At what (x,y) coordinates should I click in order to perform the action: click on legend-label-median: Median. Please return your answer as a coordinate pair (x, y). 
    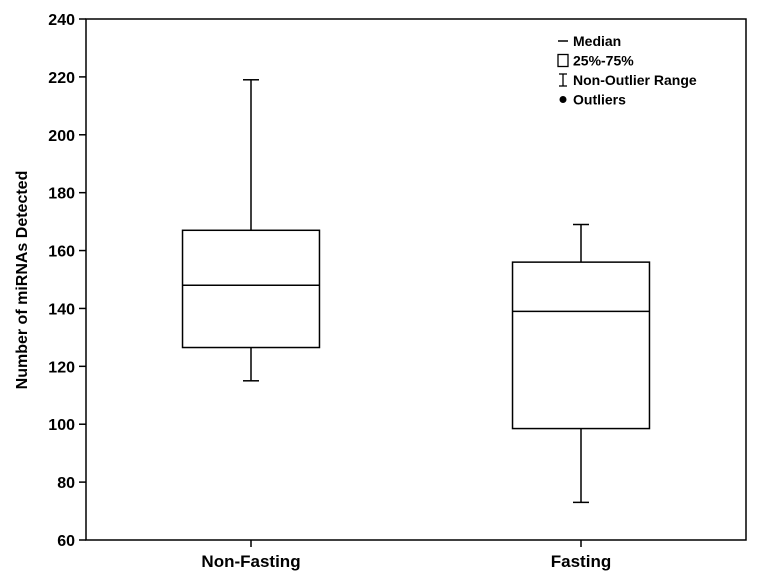
    Looking at the image, I should click on (597, 41).